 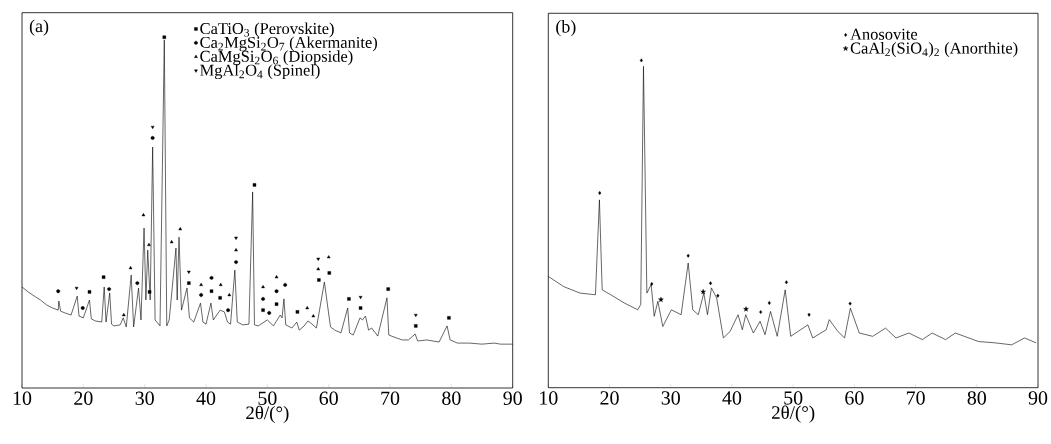 I want to click on legend-label: CaTiO$_{3}$ (Perovskite), so click(x=267, y=30).